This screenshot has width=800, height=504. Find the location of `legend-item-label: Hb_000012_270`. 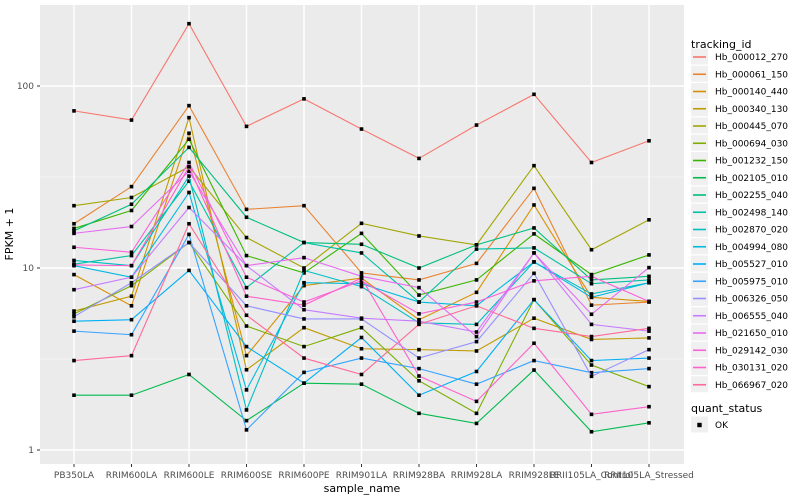

legend-item-label: Hb_000012_270 is located at coordinates (751, 58).